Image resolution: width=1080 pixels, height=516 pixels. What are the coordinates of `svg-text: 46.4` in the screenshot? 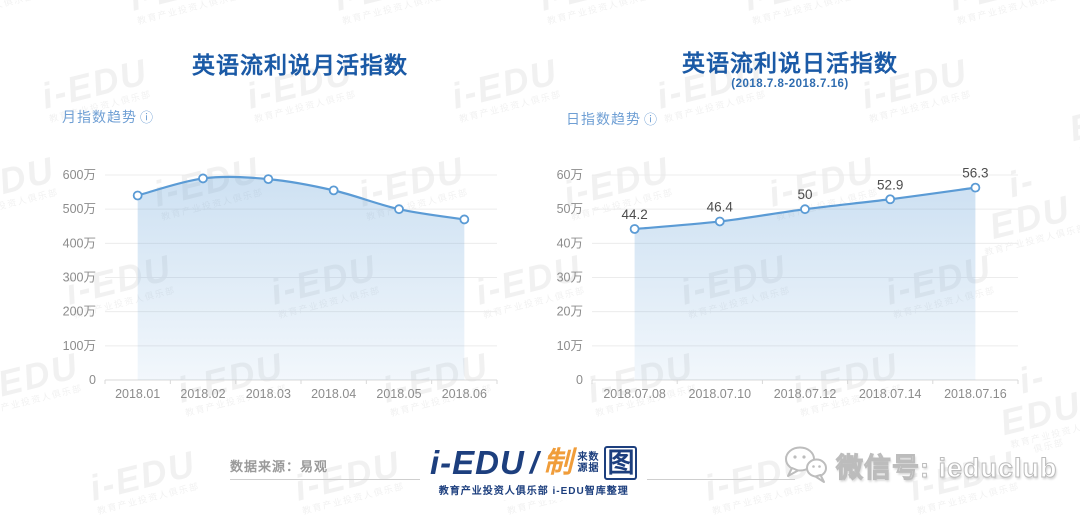 It's located at (720, 206).